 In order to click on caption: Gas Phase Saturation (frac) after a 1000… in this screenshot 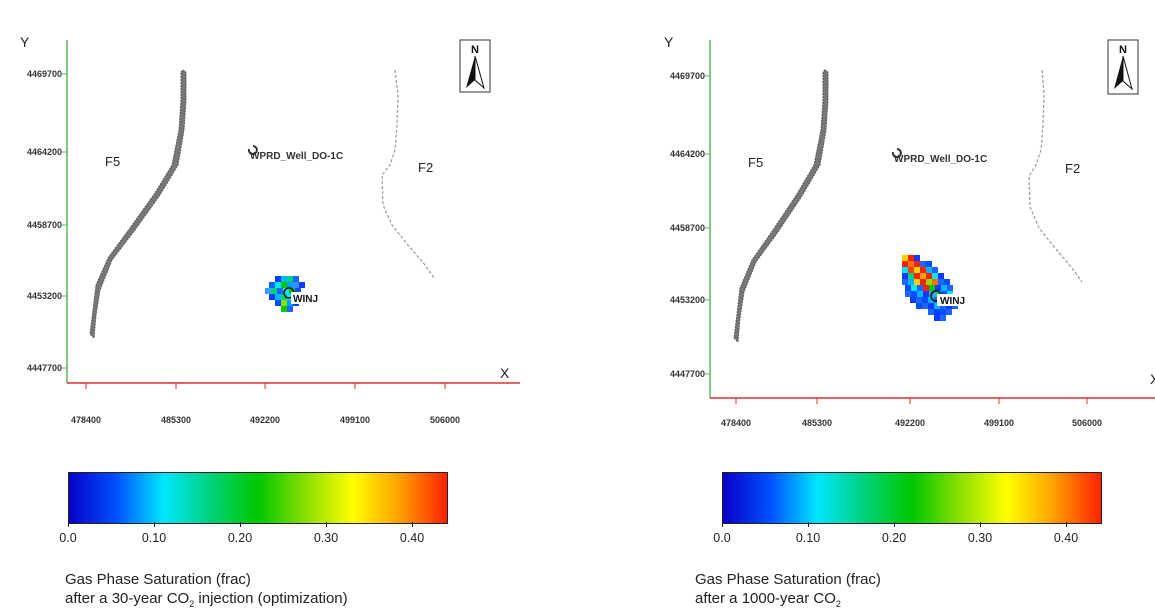, I will do `click(788, 592)`.